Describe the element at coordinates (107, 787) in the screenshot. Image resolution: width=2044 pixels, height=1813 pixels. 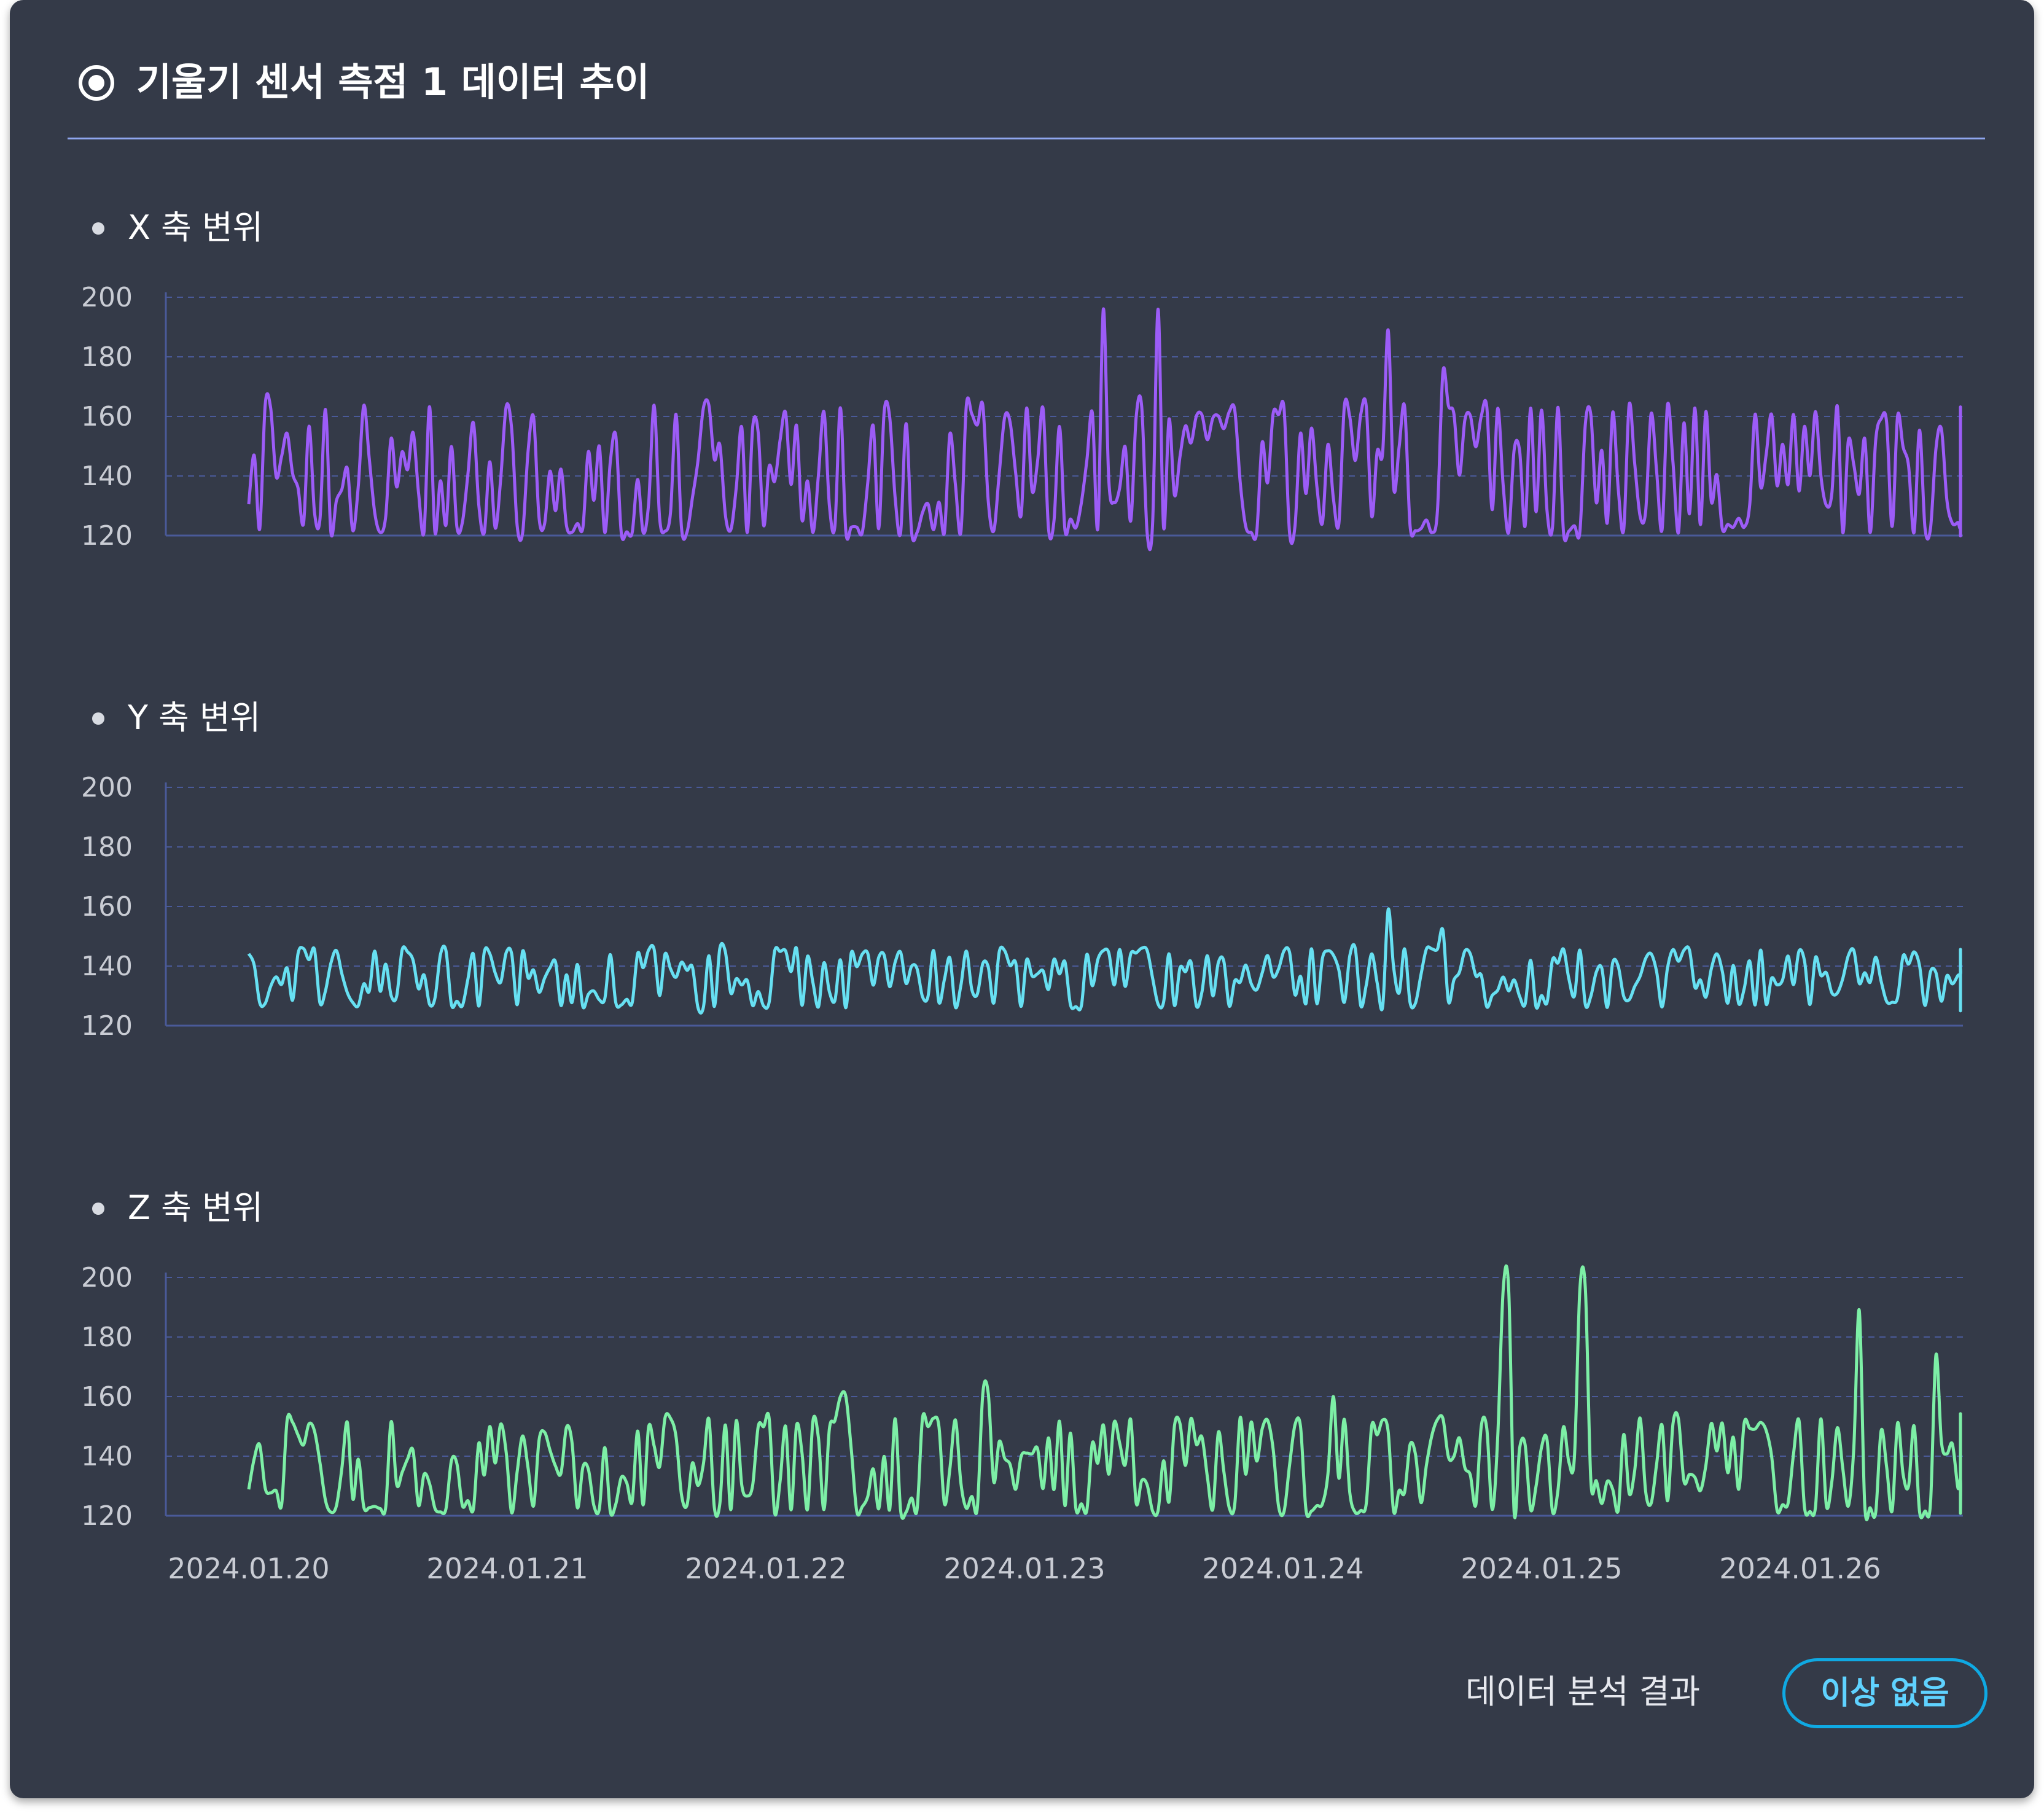
I see `chart-1-y-tick-label: 200` at that location.